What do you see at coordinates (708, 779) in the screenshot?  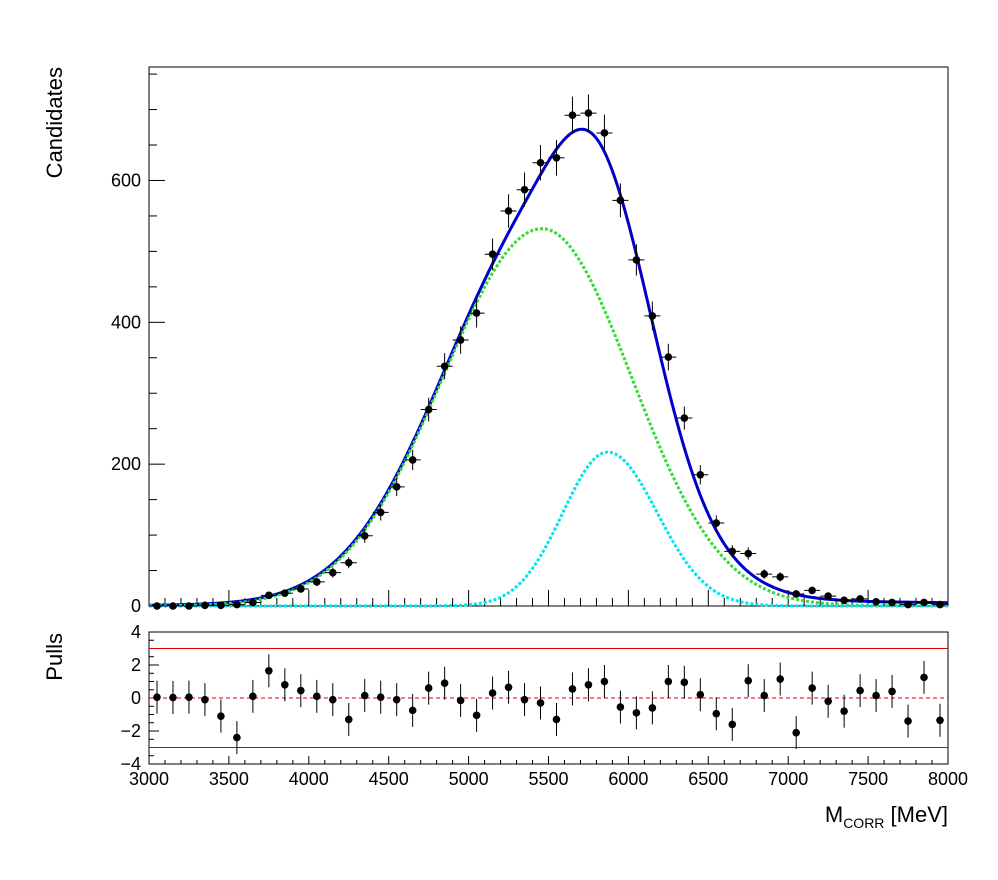 I see `x-tick-label: 6500` at bounding box center [708, 779].